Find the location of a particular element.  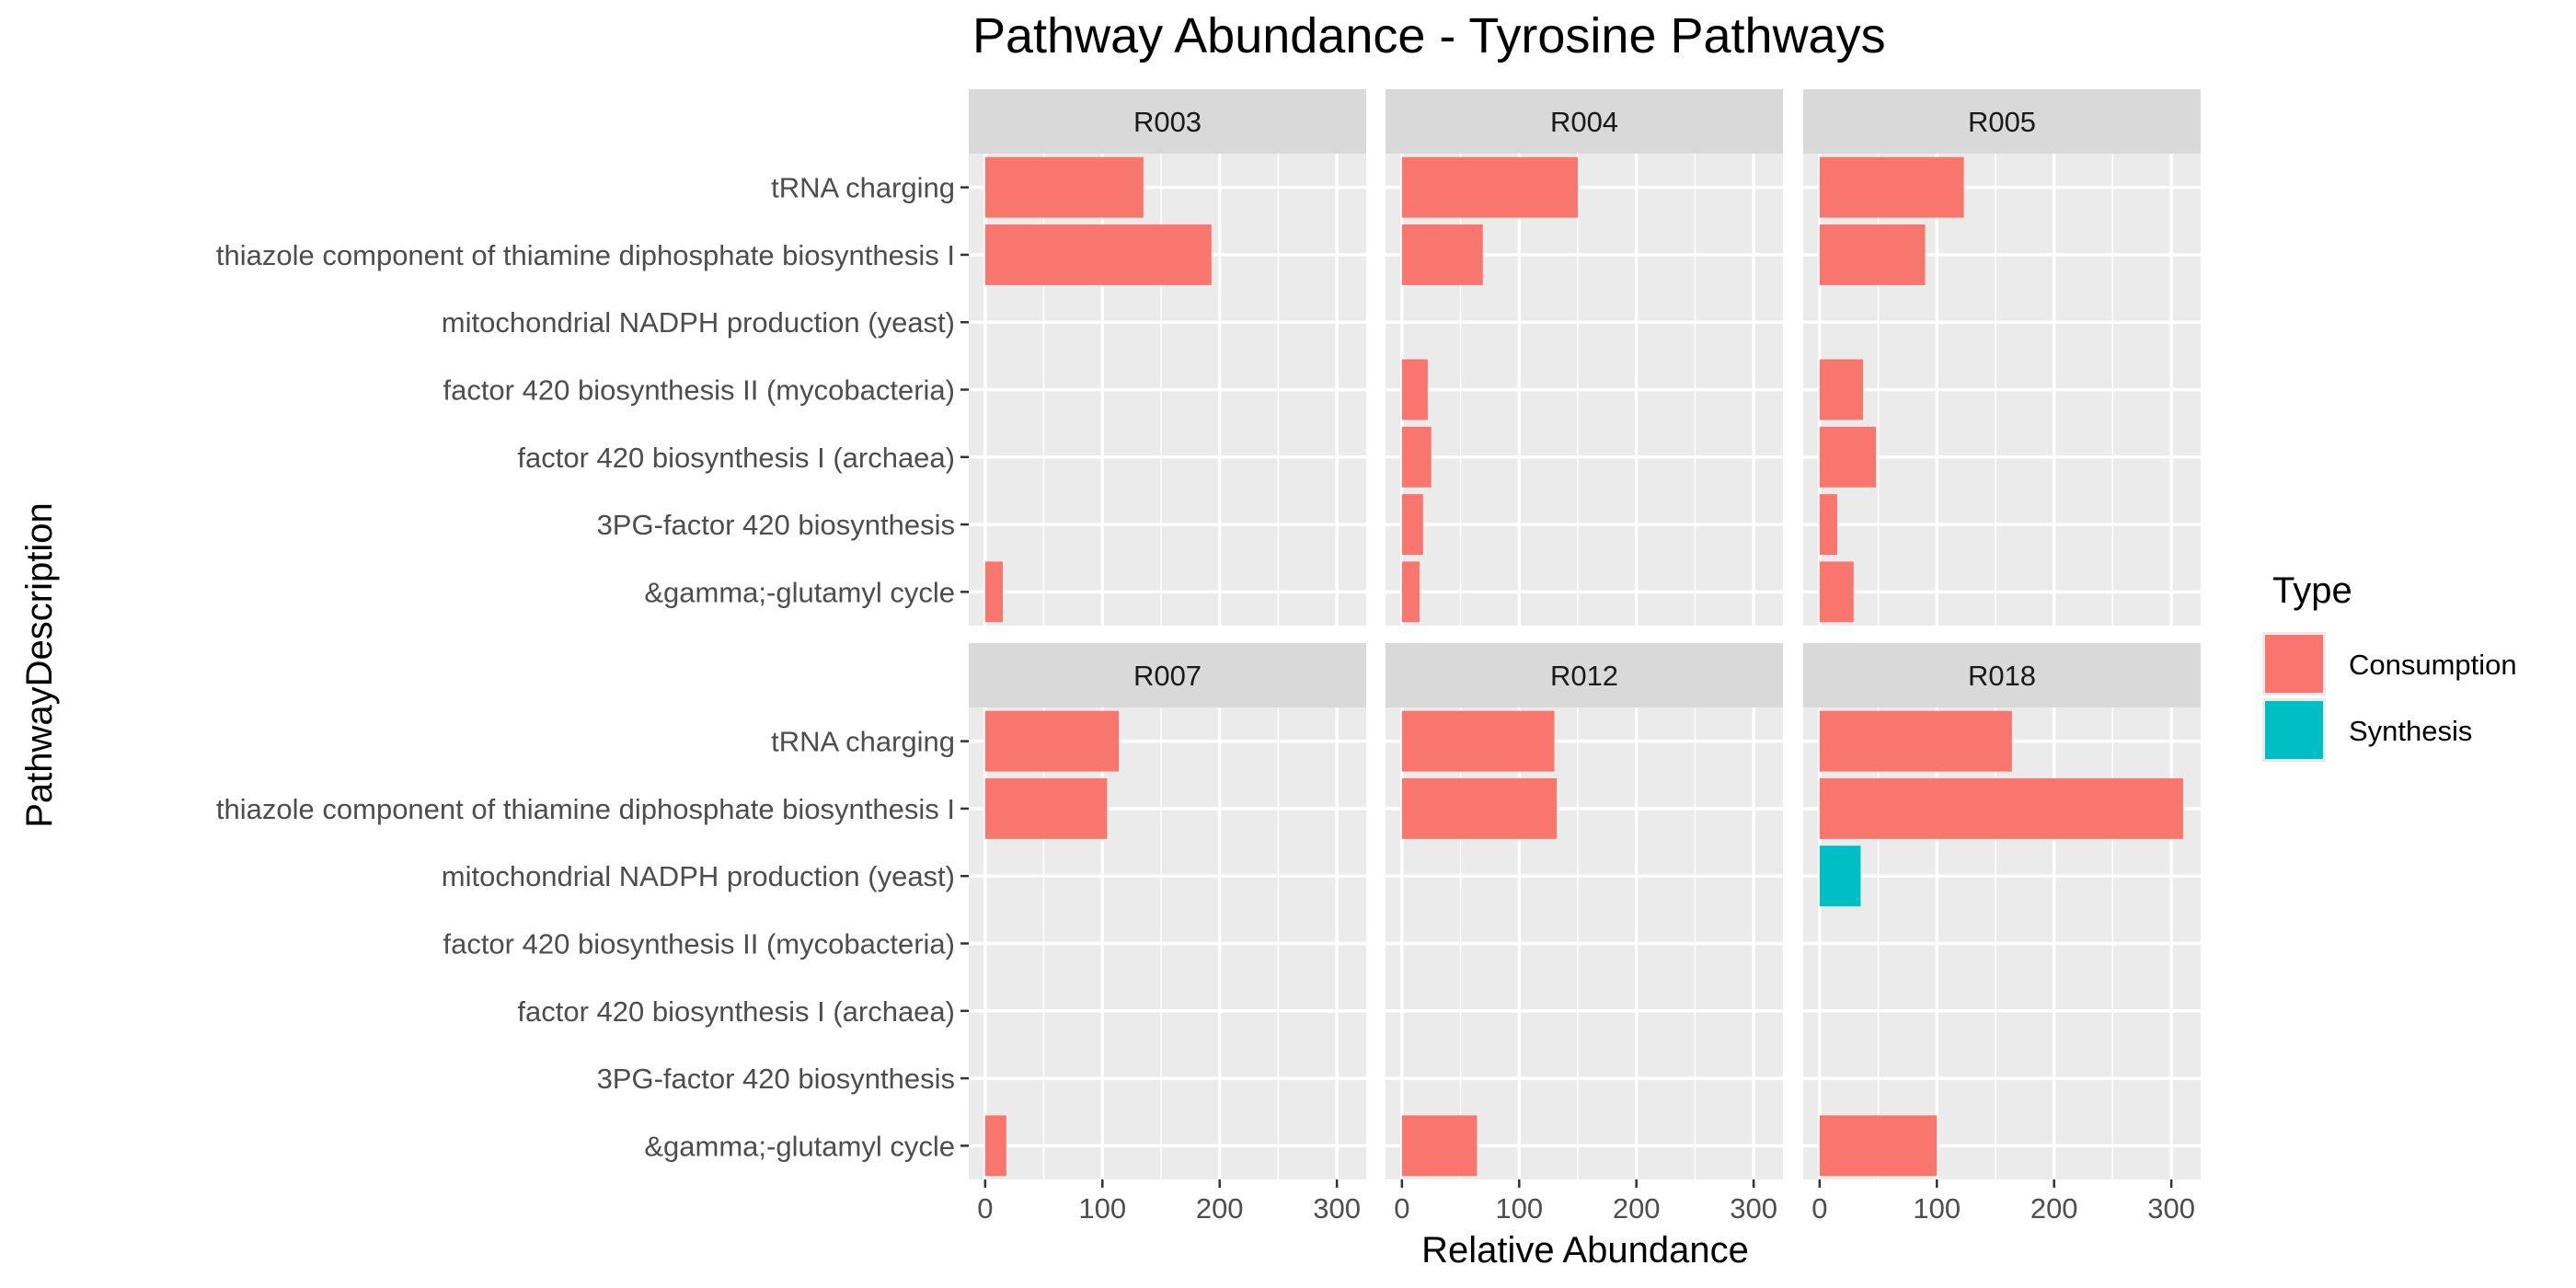

bar-r003-trna-charging is located at coordinates (1064, 187).